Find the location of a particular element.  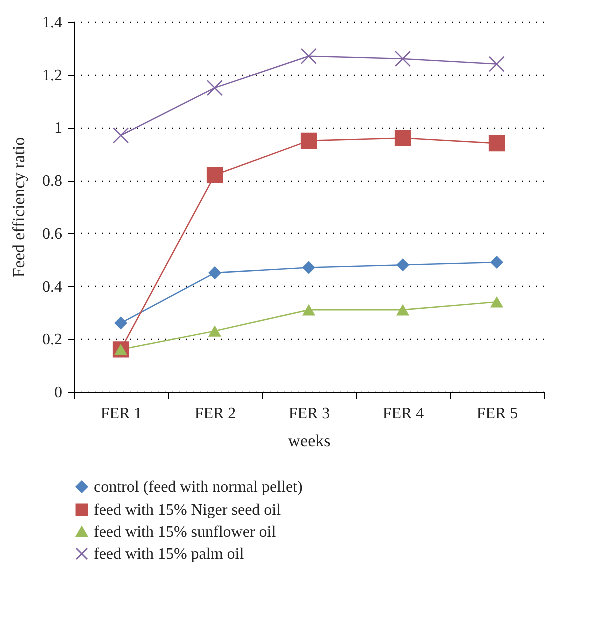

legend-label: feed with 15% Niger seed oil is located at coordinates (188, 510).